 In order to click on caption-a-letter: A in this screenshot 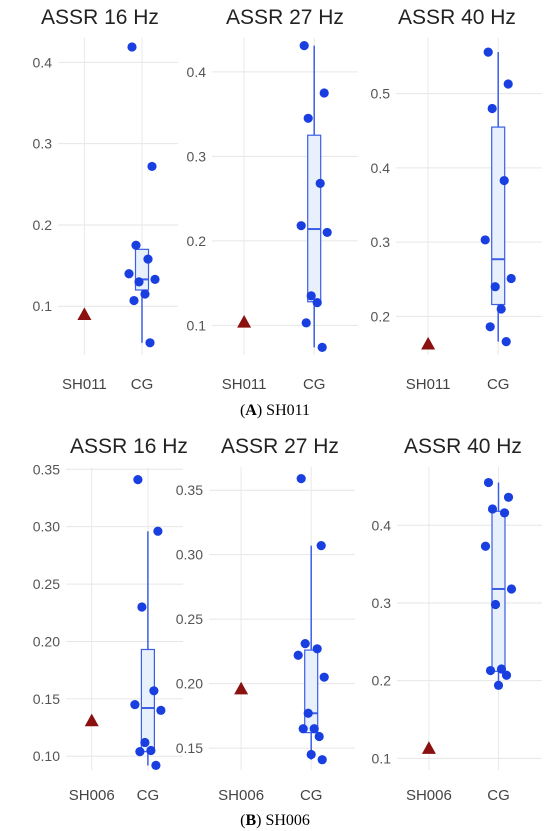, I will do `click(251, 410)`.